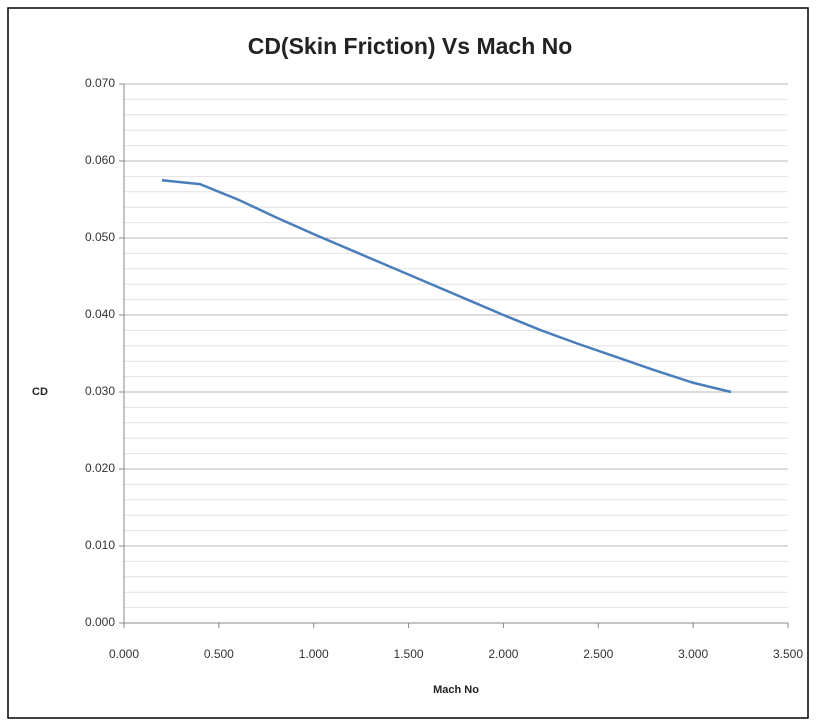  What do you see at coordinates (219, 654) in the screenshot?
I see `x-tick-label: 0.500` at bounding box center [219, 654].